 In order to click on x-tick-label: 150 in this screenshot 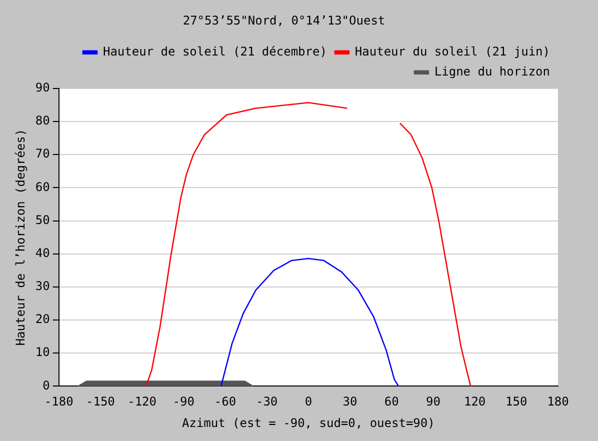, I will do `click(517, 401)`.